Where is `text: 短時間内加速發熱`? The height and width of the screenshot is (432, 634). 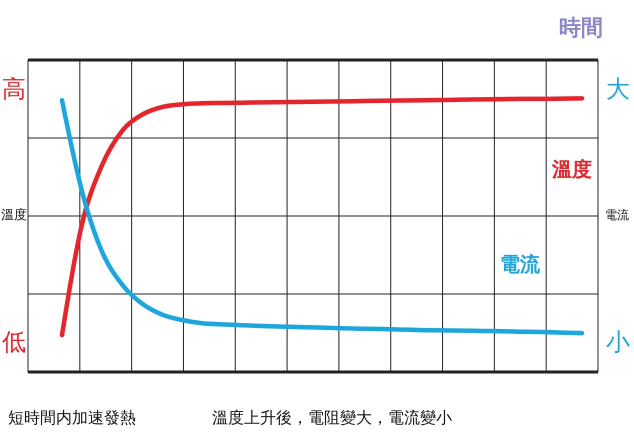
text: 短時間内加速發熱 is located at coordinates (72, 417).